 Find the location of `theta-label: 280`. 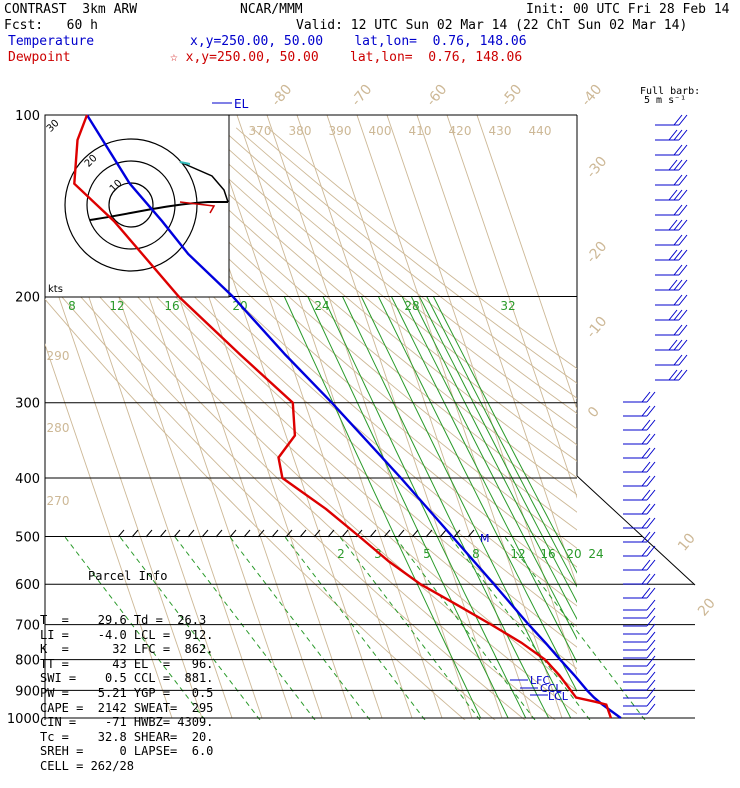

theta-label: 280 is located at coordinates (58, 428).